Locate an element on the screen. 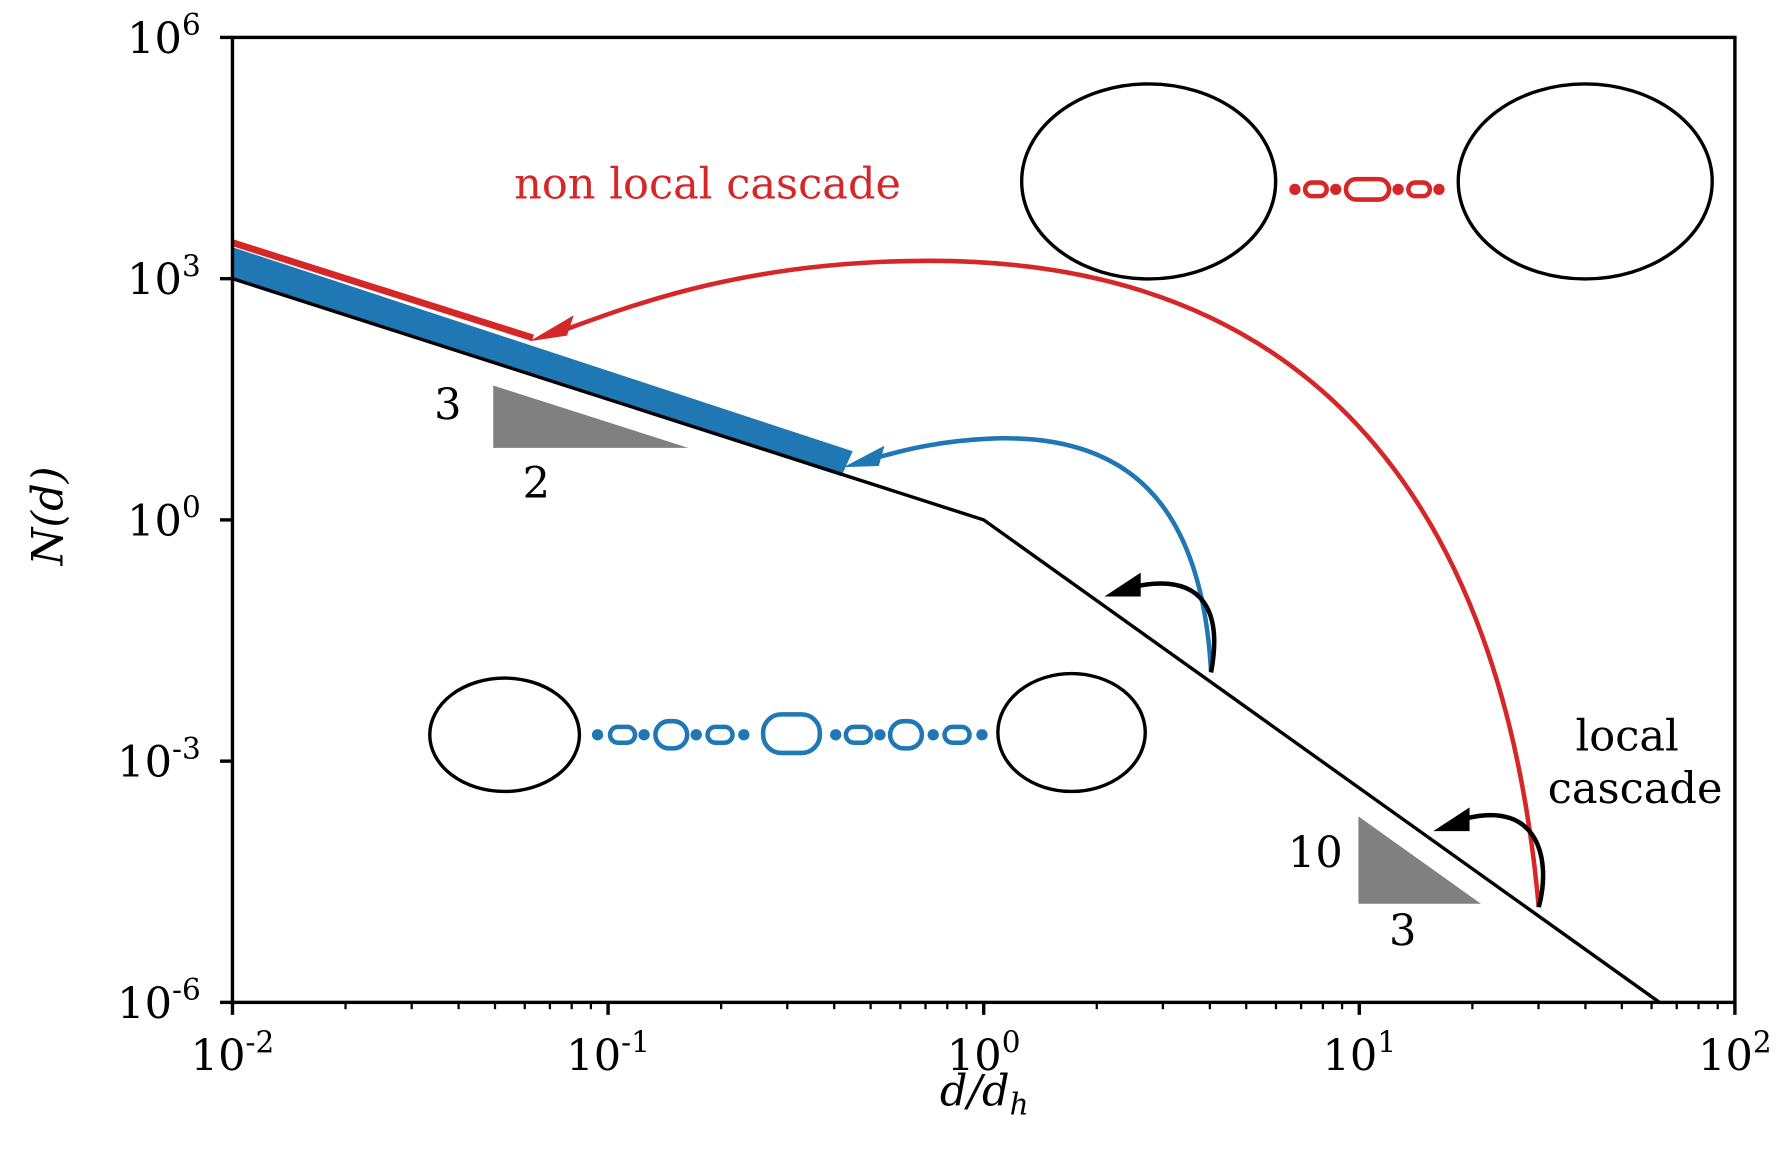 This screenshot has height=1160, width=1778. slope-label: 2 is located at coordinates (536, 484).